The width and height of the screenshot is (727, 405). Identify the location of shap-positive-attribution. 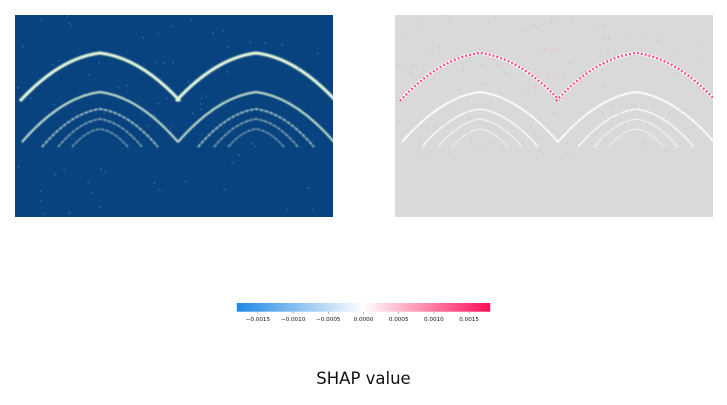
(480, 76).